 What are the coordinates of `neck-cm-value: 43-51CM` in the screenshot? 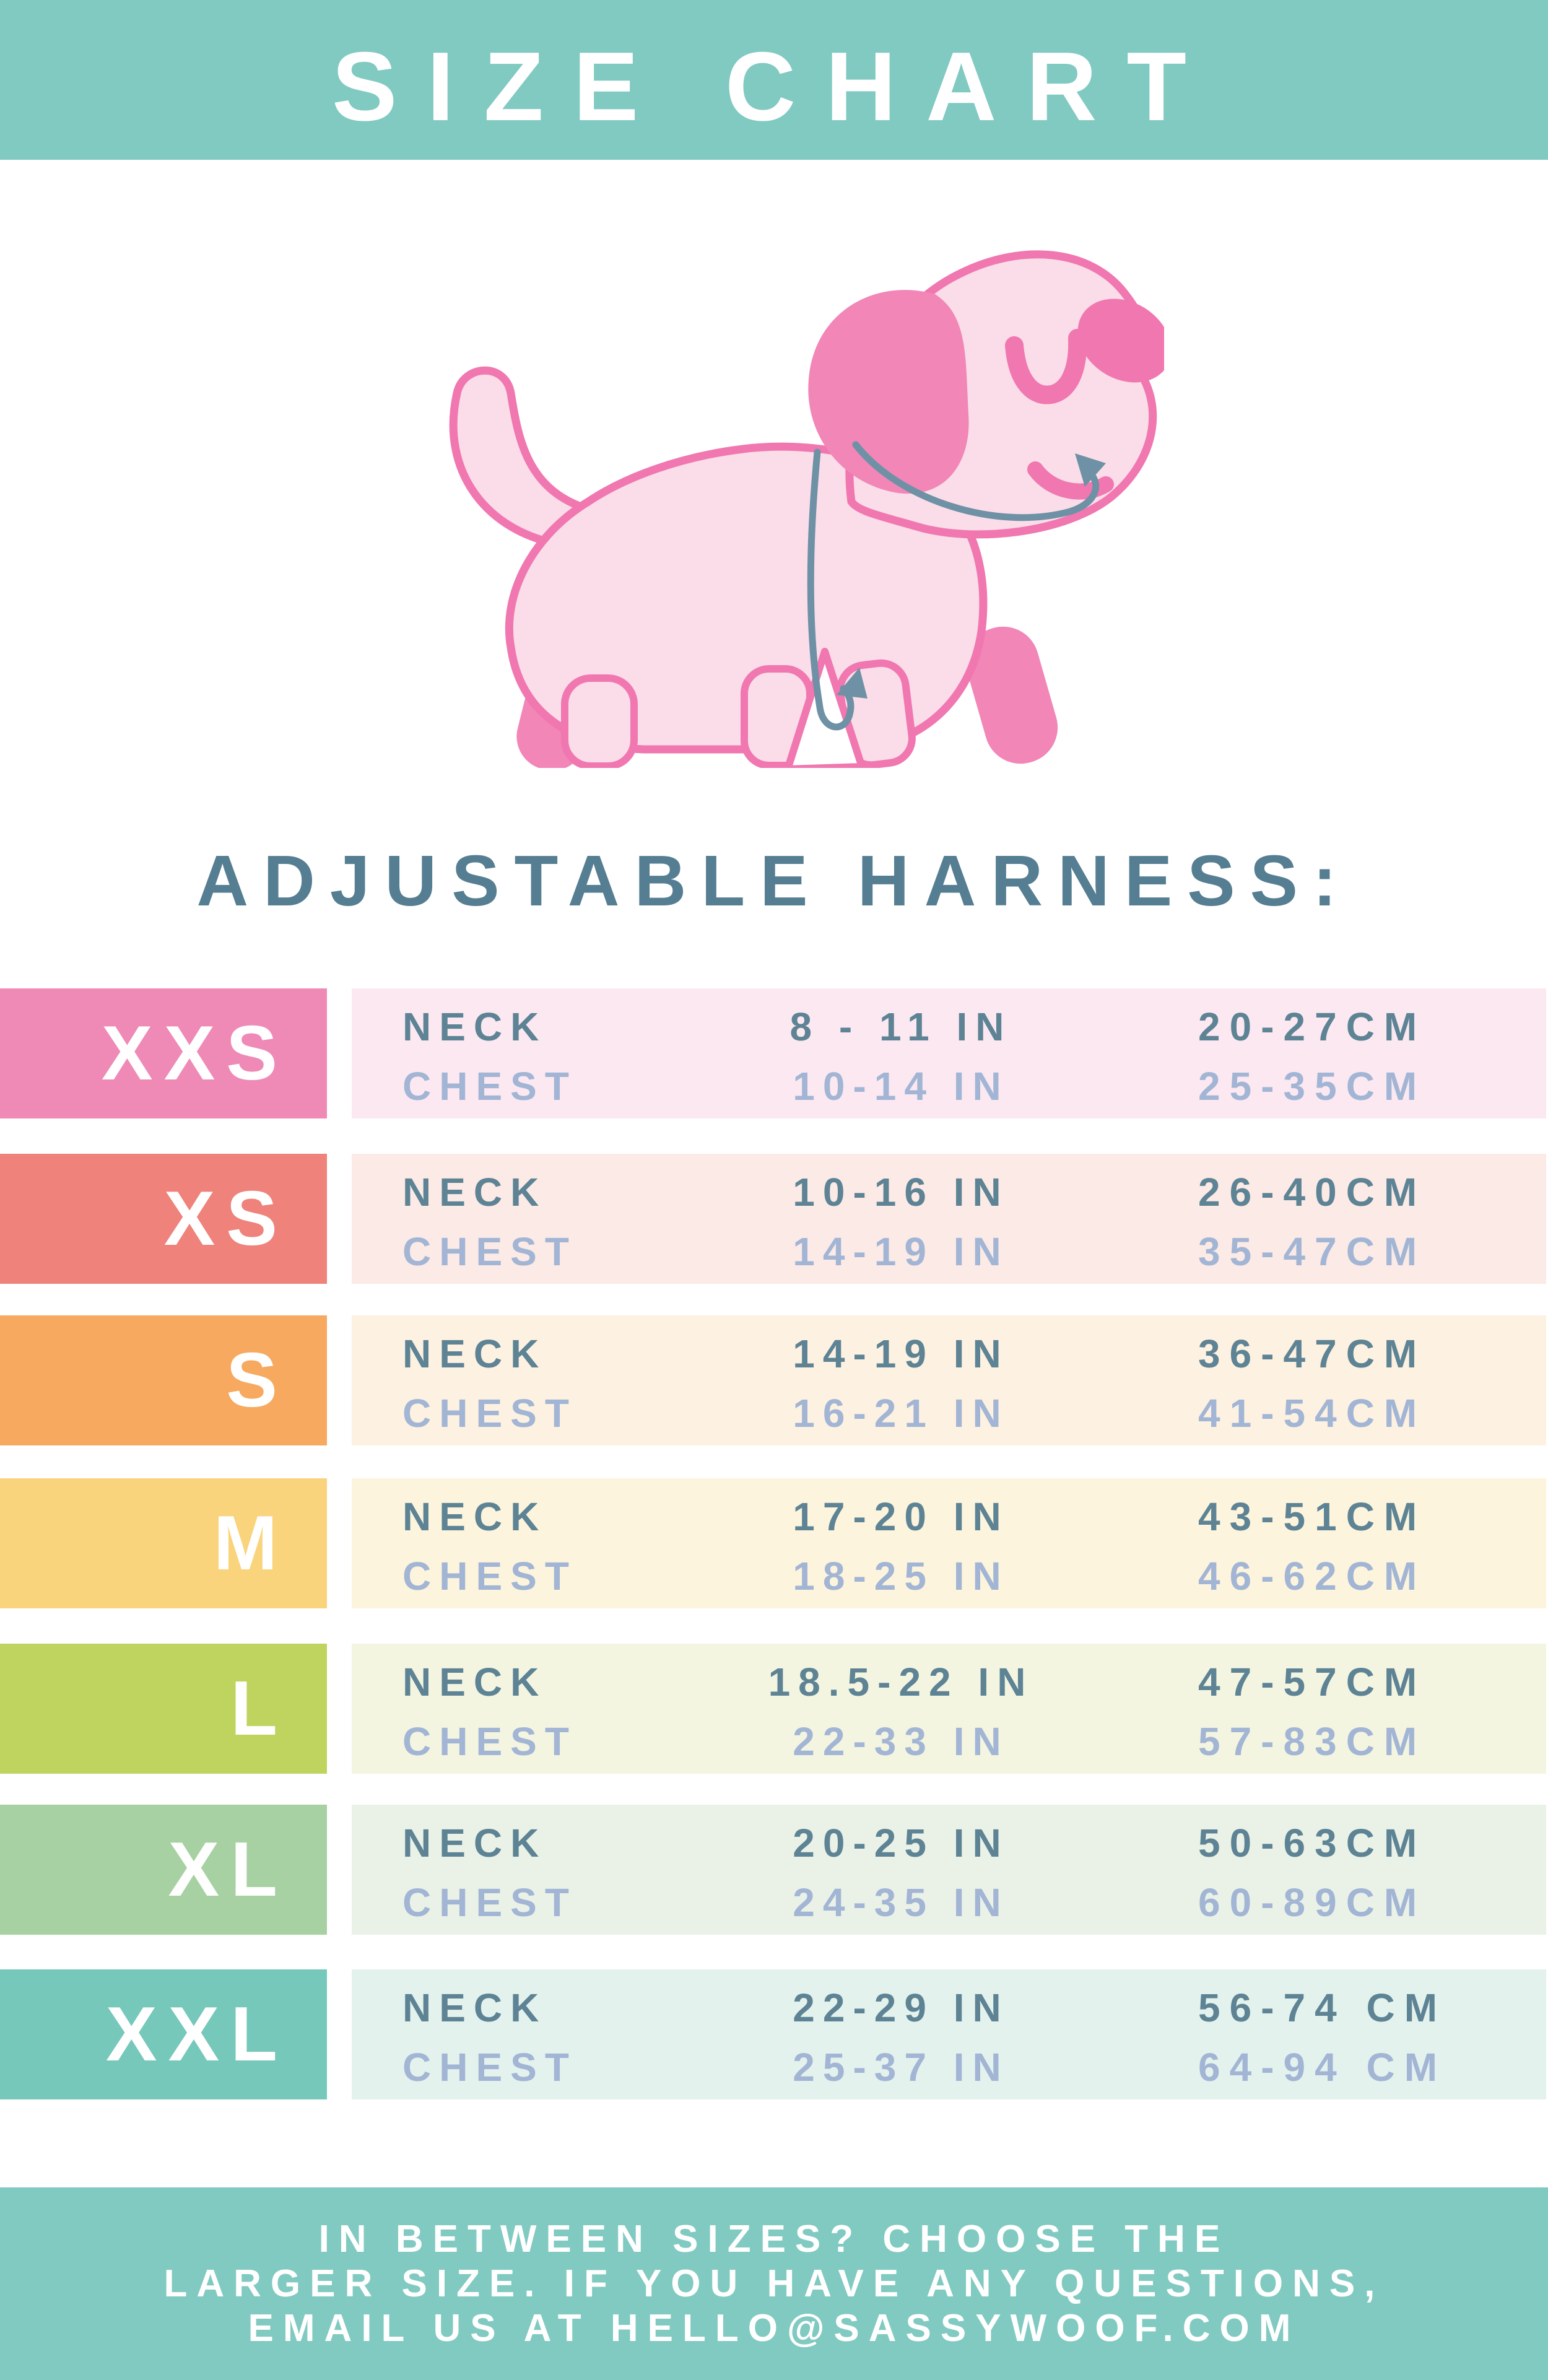 It's located at (1312, 1516).